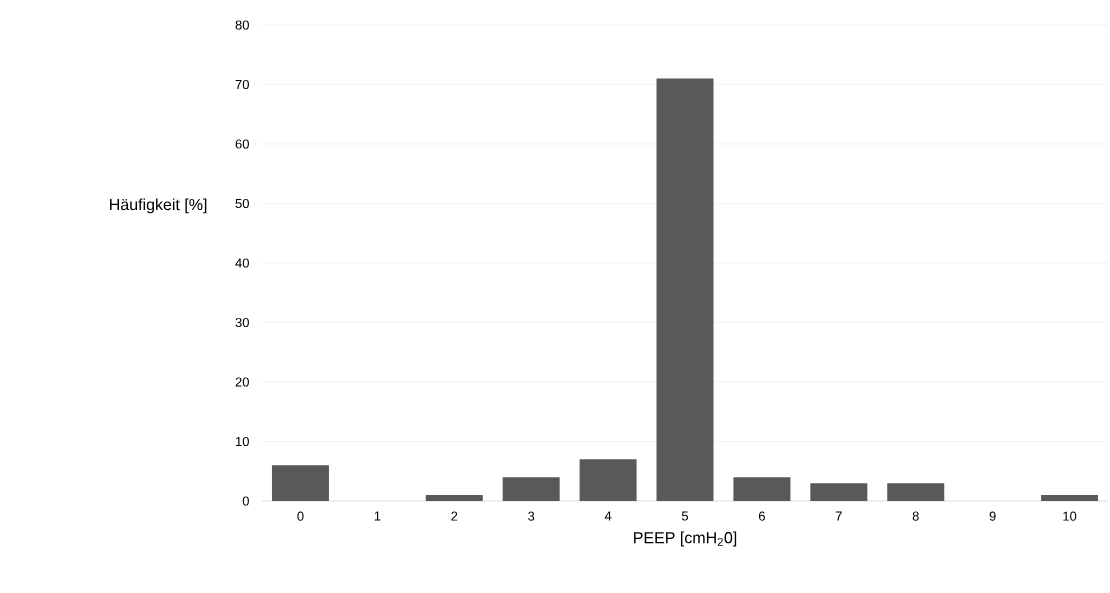  Describe the element at coordinates (242, 203) in the screenshot. I see `y-tick-label: 50` at that location.